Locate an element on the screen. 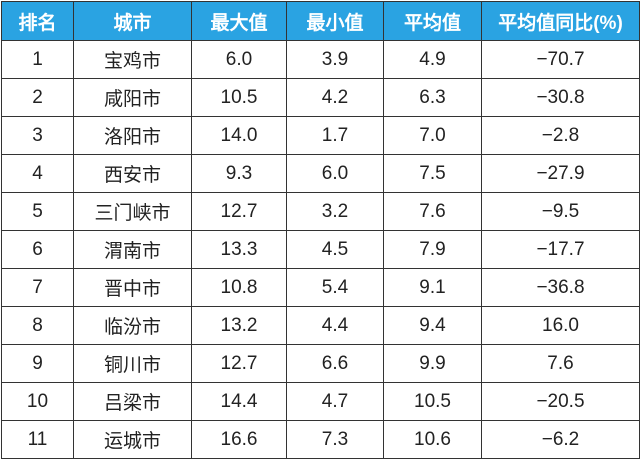  table-cell: 1 is located at coordinates (37, 59).